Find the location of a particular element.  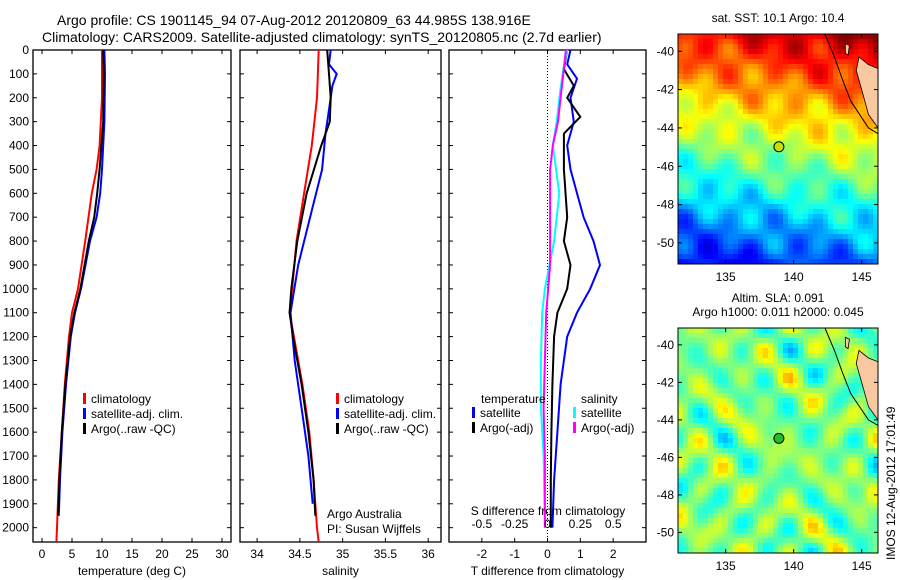

legend-swatch is located at coordinates (84, 428).